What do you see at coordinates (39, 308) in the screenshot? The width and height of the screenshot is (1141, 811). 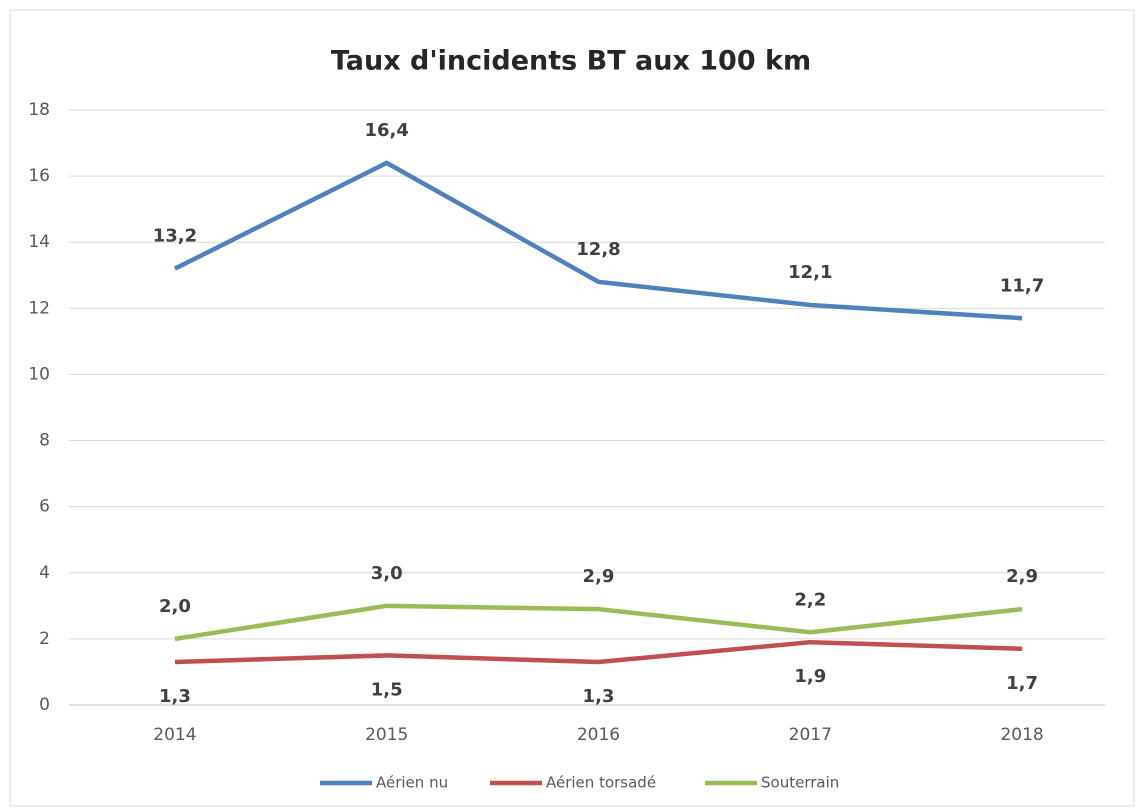 I see `y-tick-label: 12` at bounding box center [39, 308].